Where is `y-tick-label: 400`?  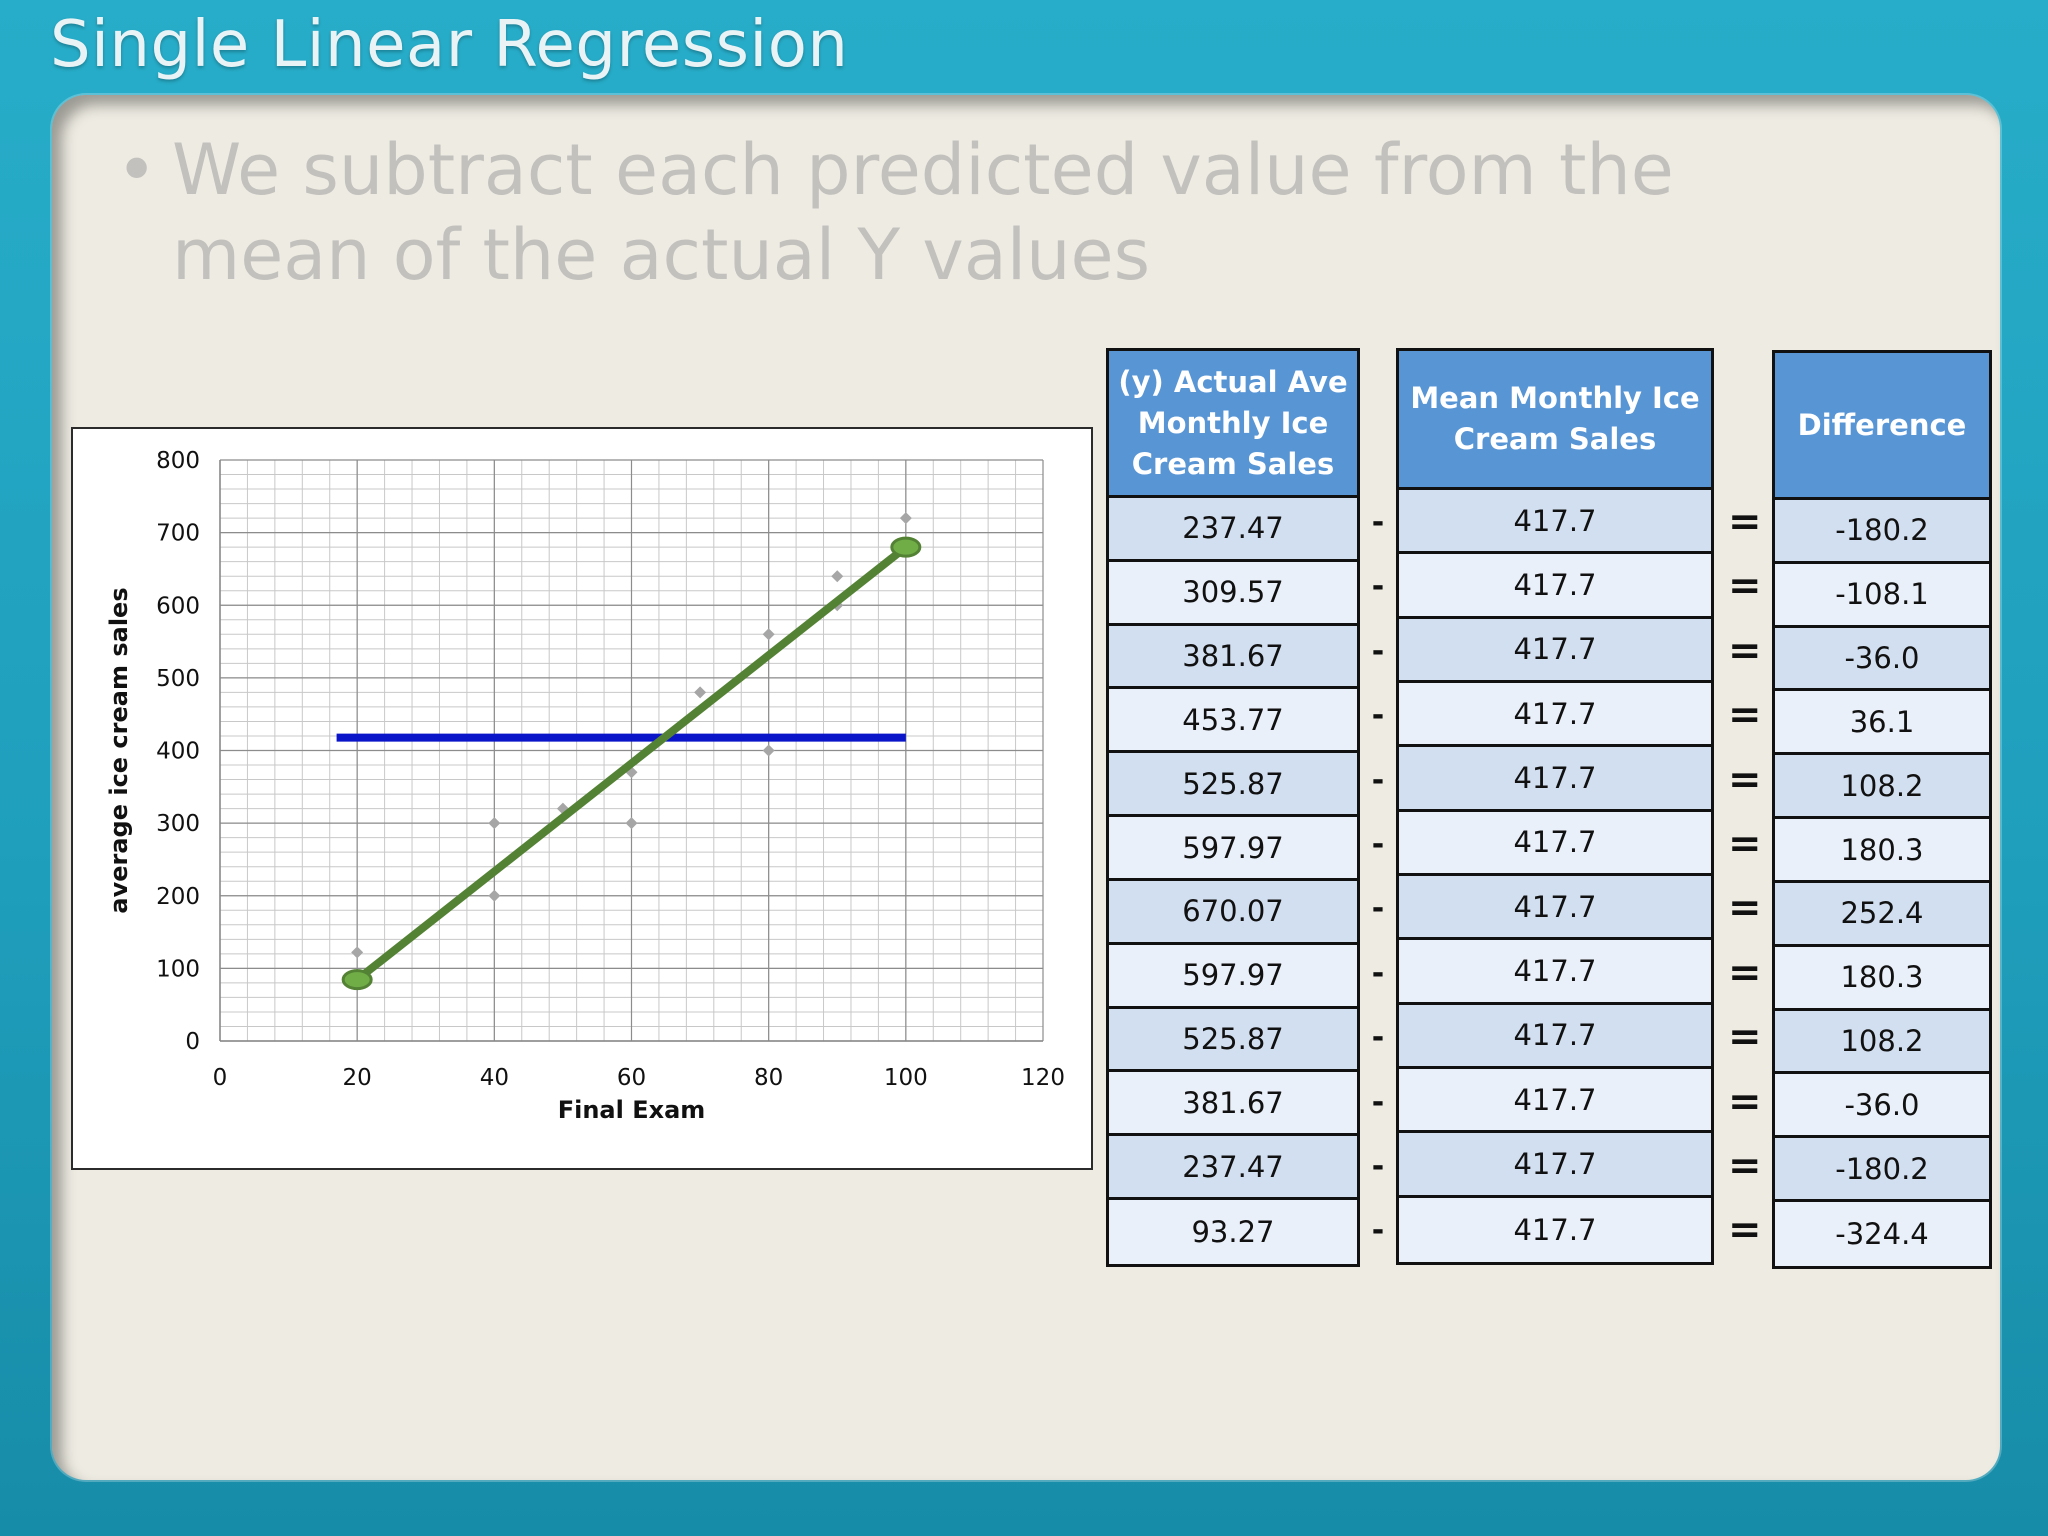 y-tick-label: 400 is located at coordinates (178, 752).